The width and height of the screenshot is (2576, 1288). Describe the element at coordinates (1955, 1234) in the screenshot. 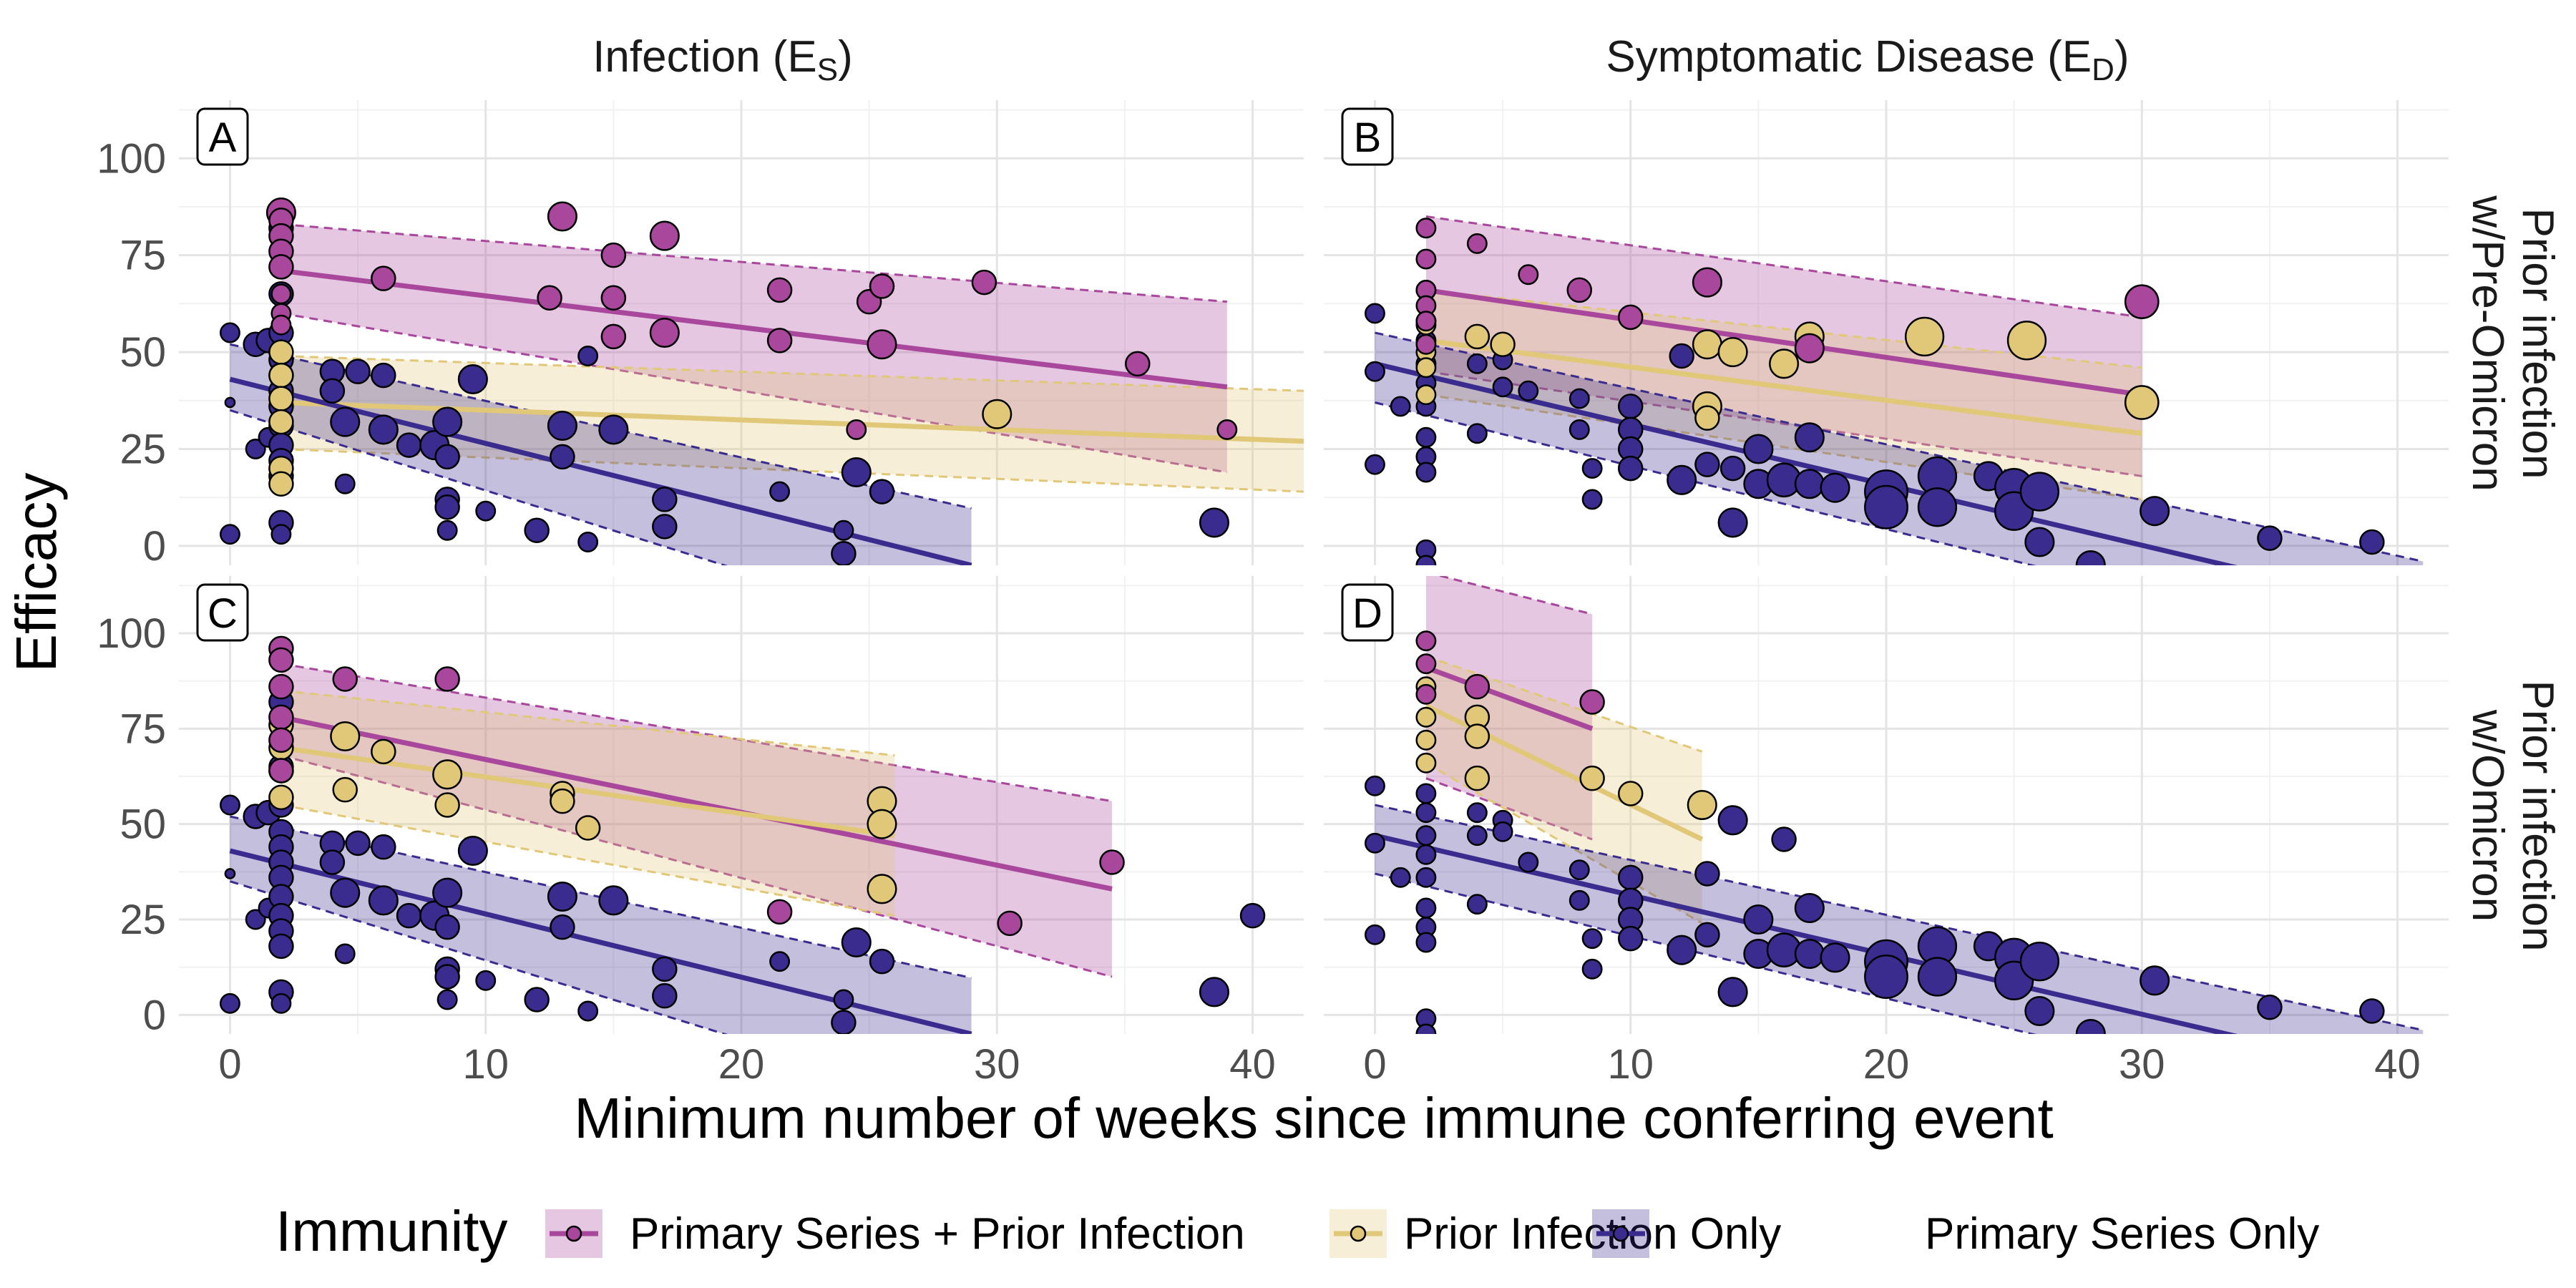

I see `legend-item: Primary Series Only` at that location.